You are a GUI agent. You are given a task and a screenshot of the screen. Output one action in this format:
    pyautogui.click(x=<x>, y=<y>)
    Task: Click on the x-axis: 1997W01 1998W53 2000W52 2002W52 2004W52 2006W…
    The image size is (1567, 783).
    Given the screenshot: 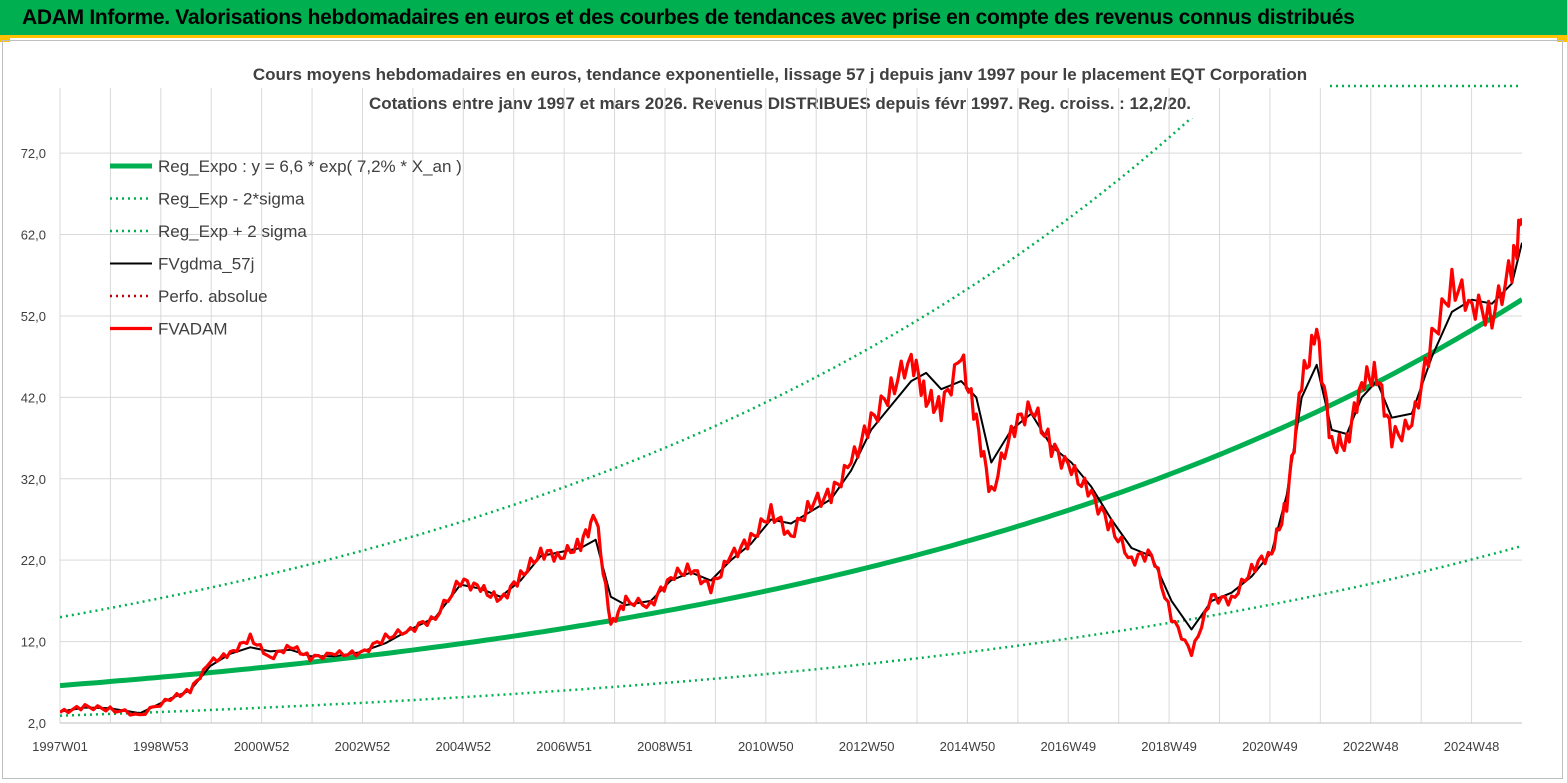 What is the action you would take?
    pyautogui.click(x=777, y=738)
    